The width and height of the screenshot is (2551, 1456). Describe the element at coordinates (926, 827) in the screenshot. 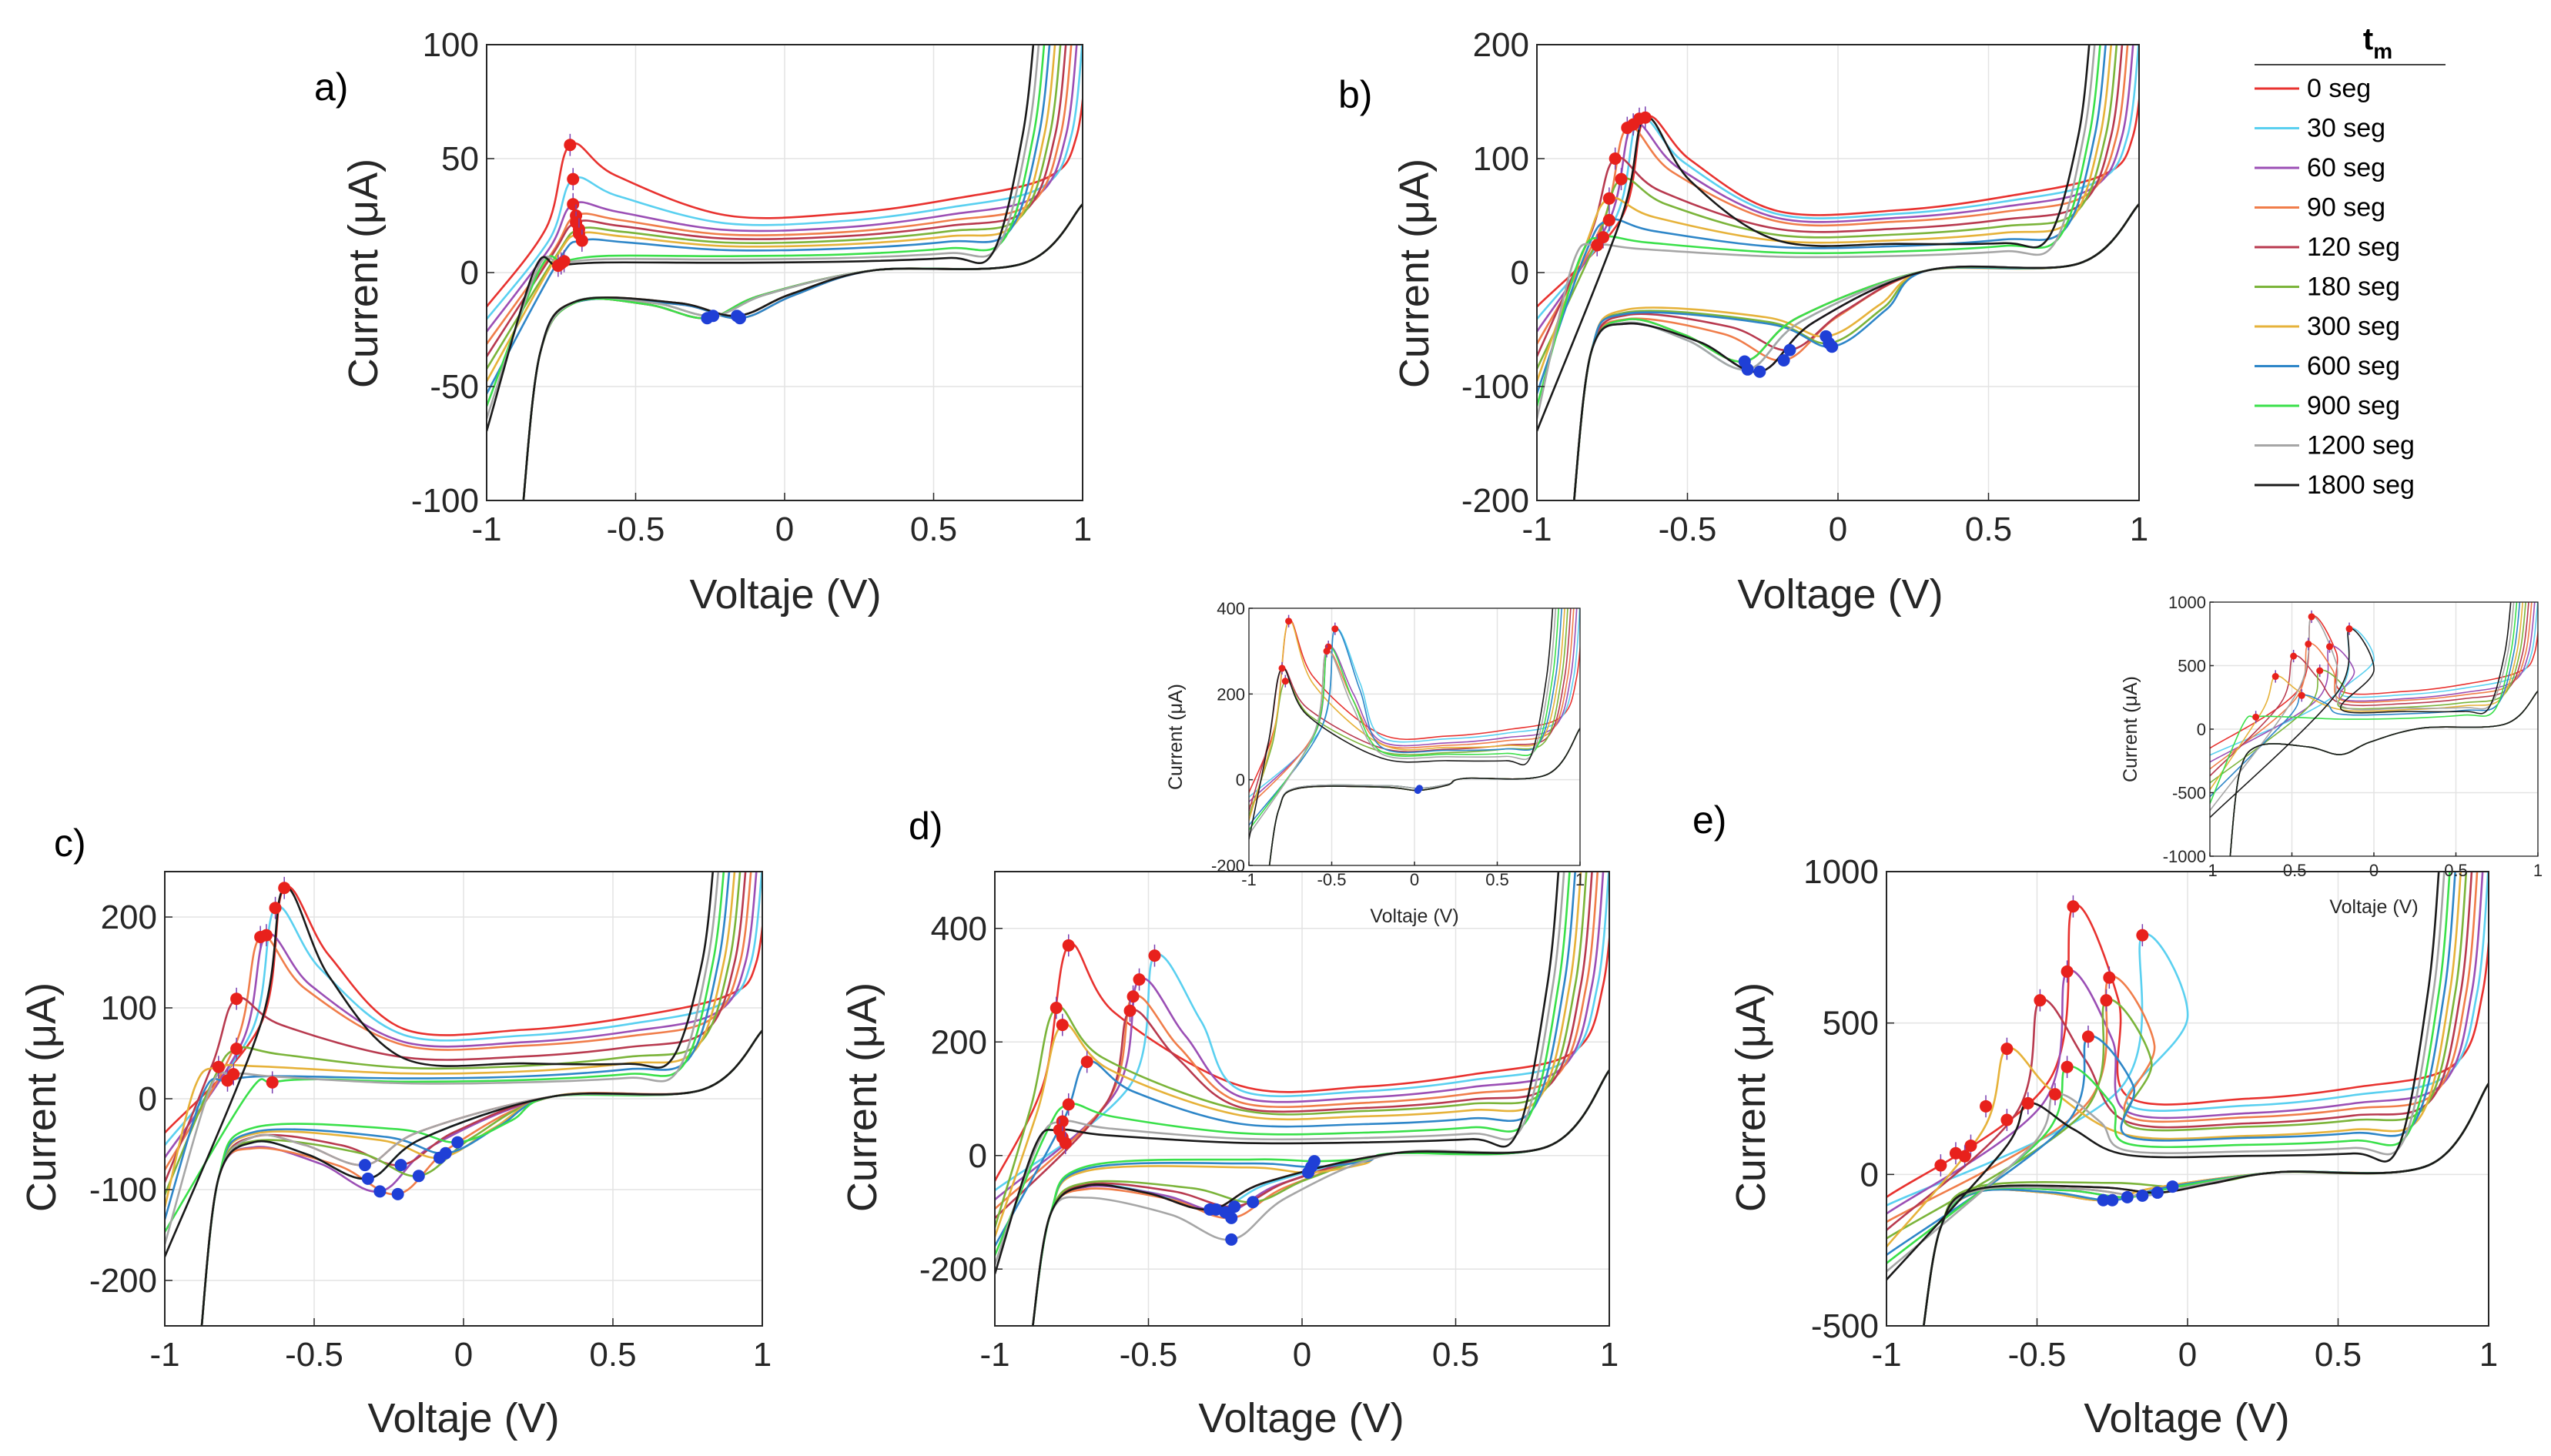

I see `panel-label: d)` at that location.